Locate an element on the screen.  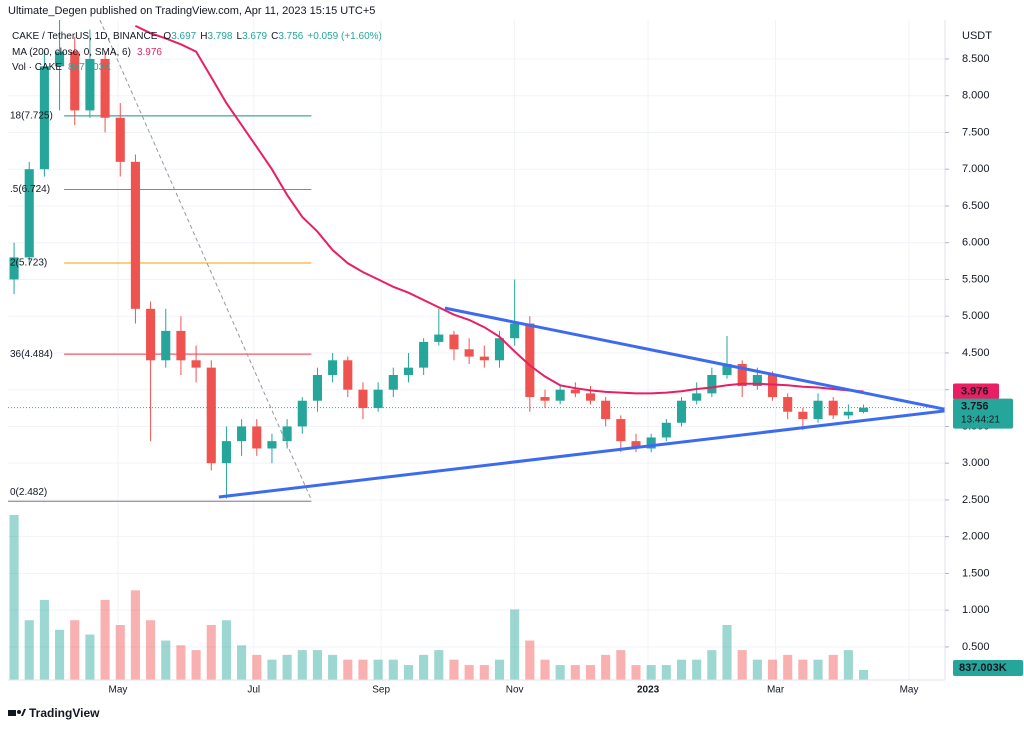
legend-ohlc-key: H is located at coordinates (203, 36).